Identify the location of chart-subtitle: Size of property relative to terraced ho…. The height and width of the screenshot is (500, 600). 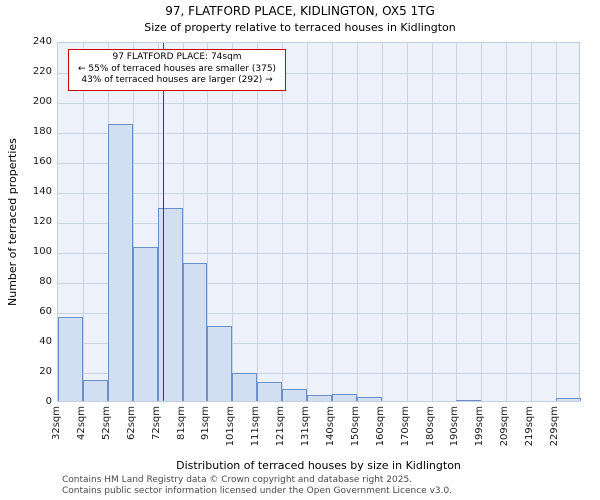
(300, 27).